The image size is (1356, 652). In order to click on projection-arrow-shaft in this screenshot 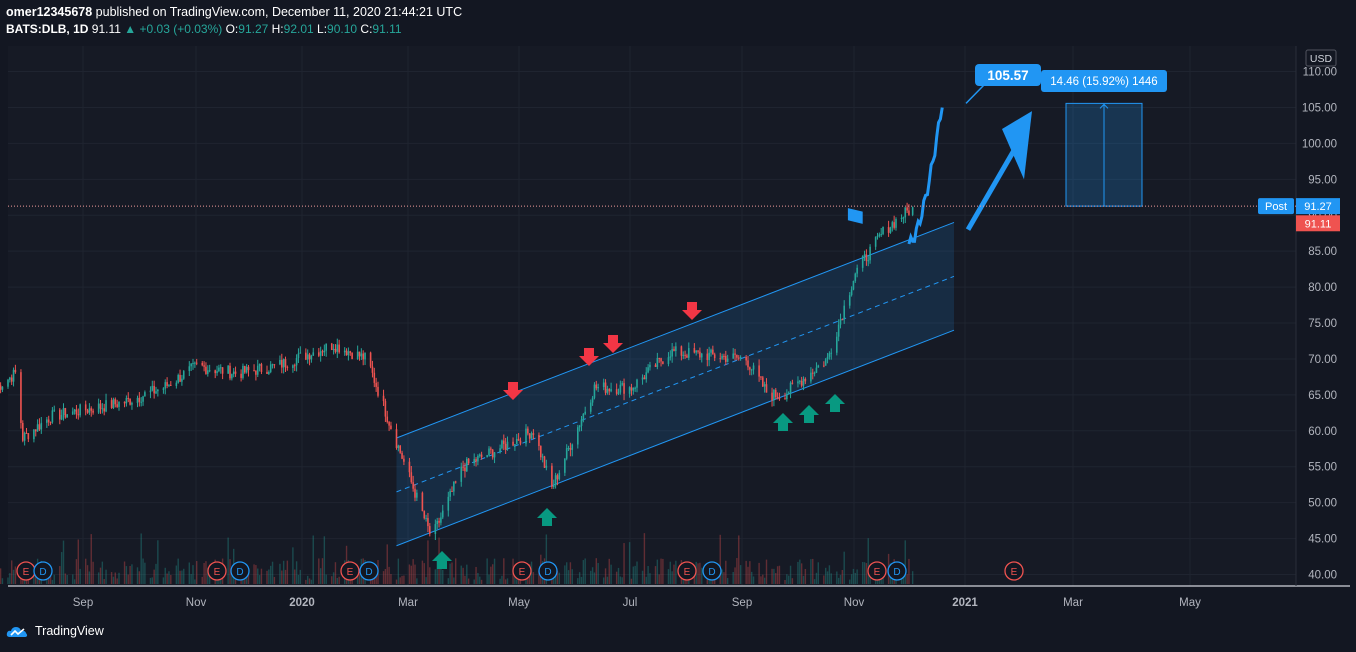, I will do `click(993, 186)`.